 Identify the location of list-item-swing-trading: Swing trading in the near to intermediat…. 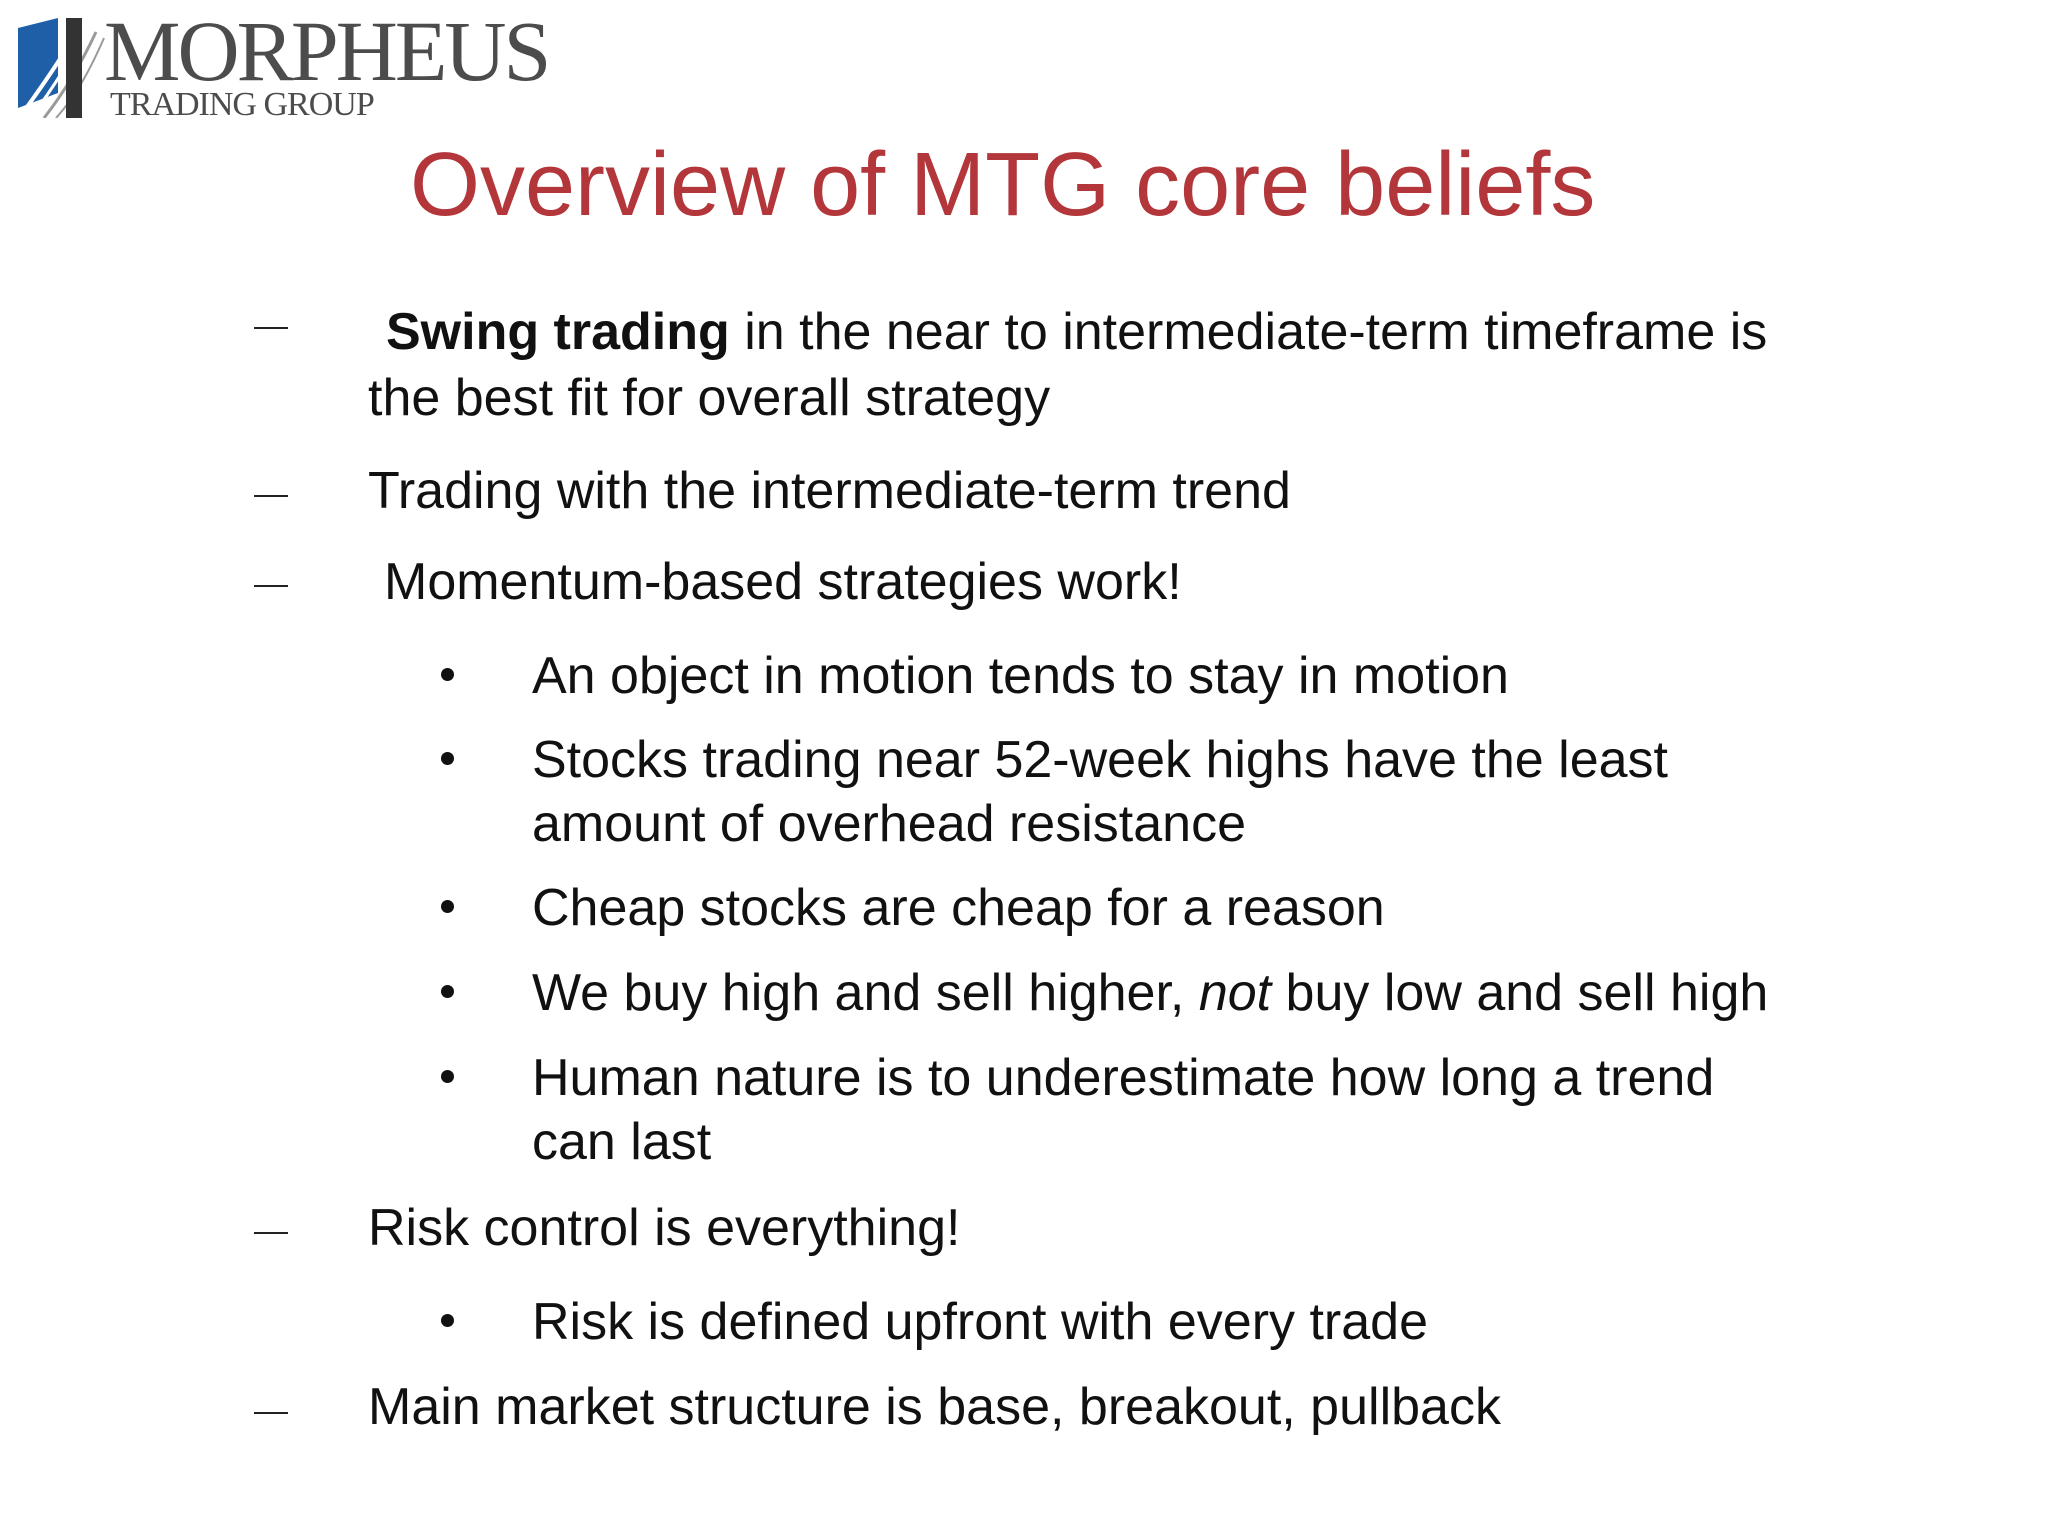
(1076, 332).